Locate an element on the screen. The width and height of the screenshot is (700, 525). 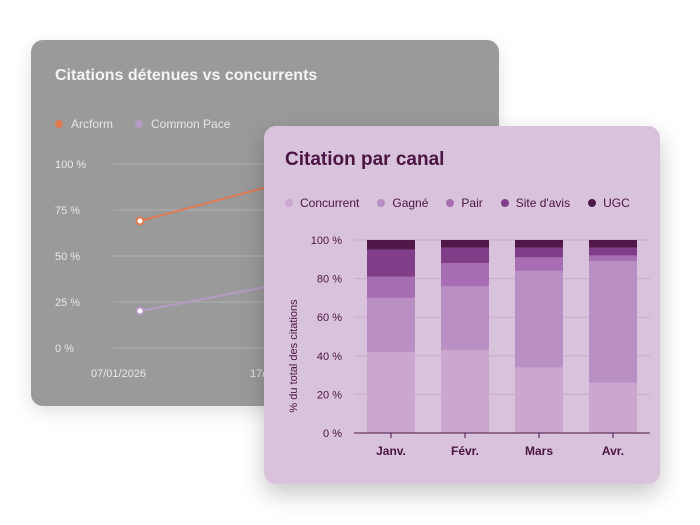
legend-swatch-site-d-avis is located at coordinates (504, 203).